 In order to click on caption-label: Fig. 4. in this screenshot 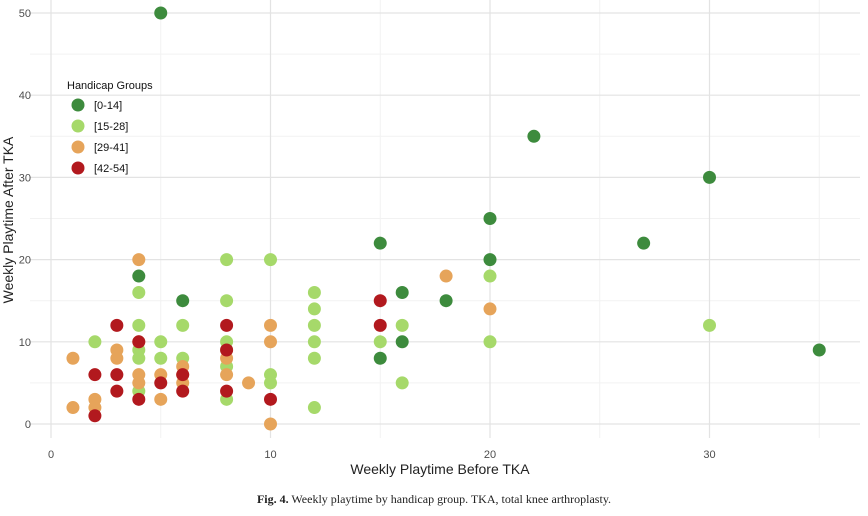, I will do `click(272, 499)`.